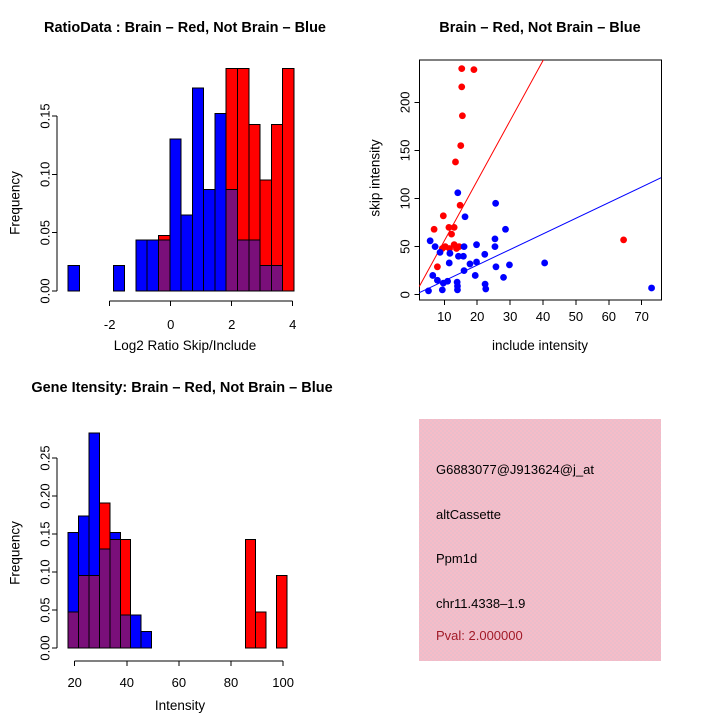 The height and width of the screenshot is (720, 720). Describe the element at coordinates (185, 345) in the screenshot. I see `ratio-histogram-xlabel: Log2 Ratio Skip/Include` at that location.